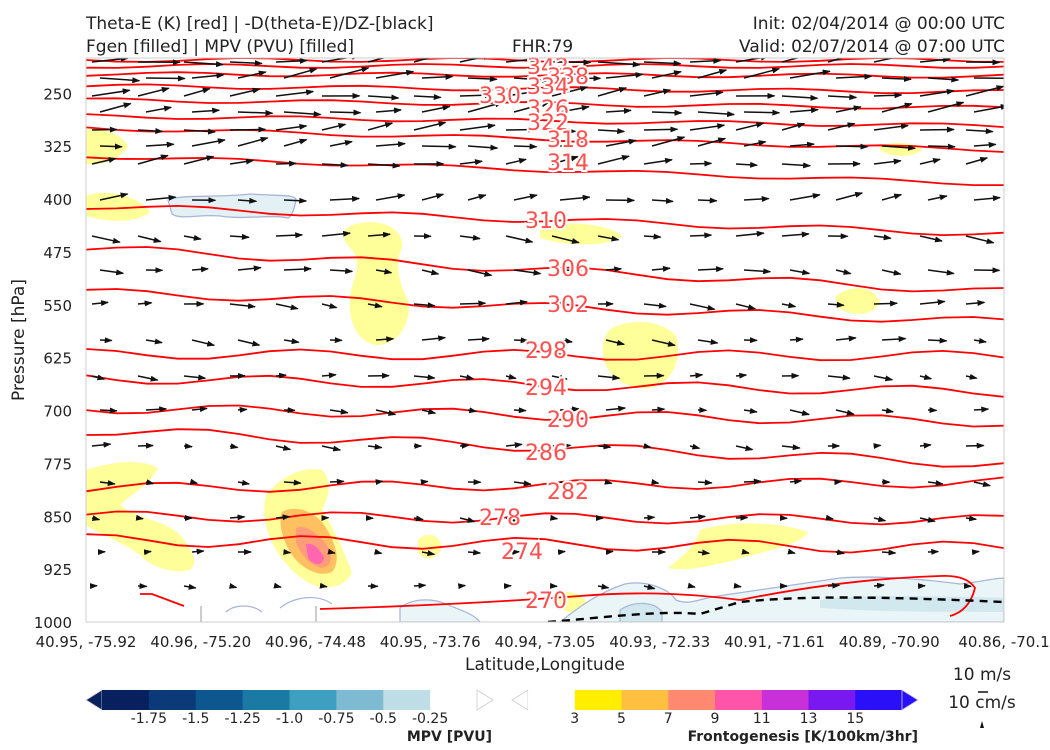  What do you see at coordinates (449, 737) in the screenshot?
I see `colorbar-label: MPV [PVU]` at bounding box center [449, 737].